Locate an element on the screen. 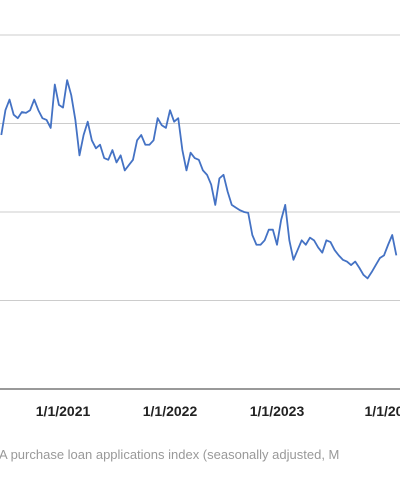  x-tick-label: 1/1/2021 is located at coordinates (63, 411).